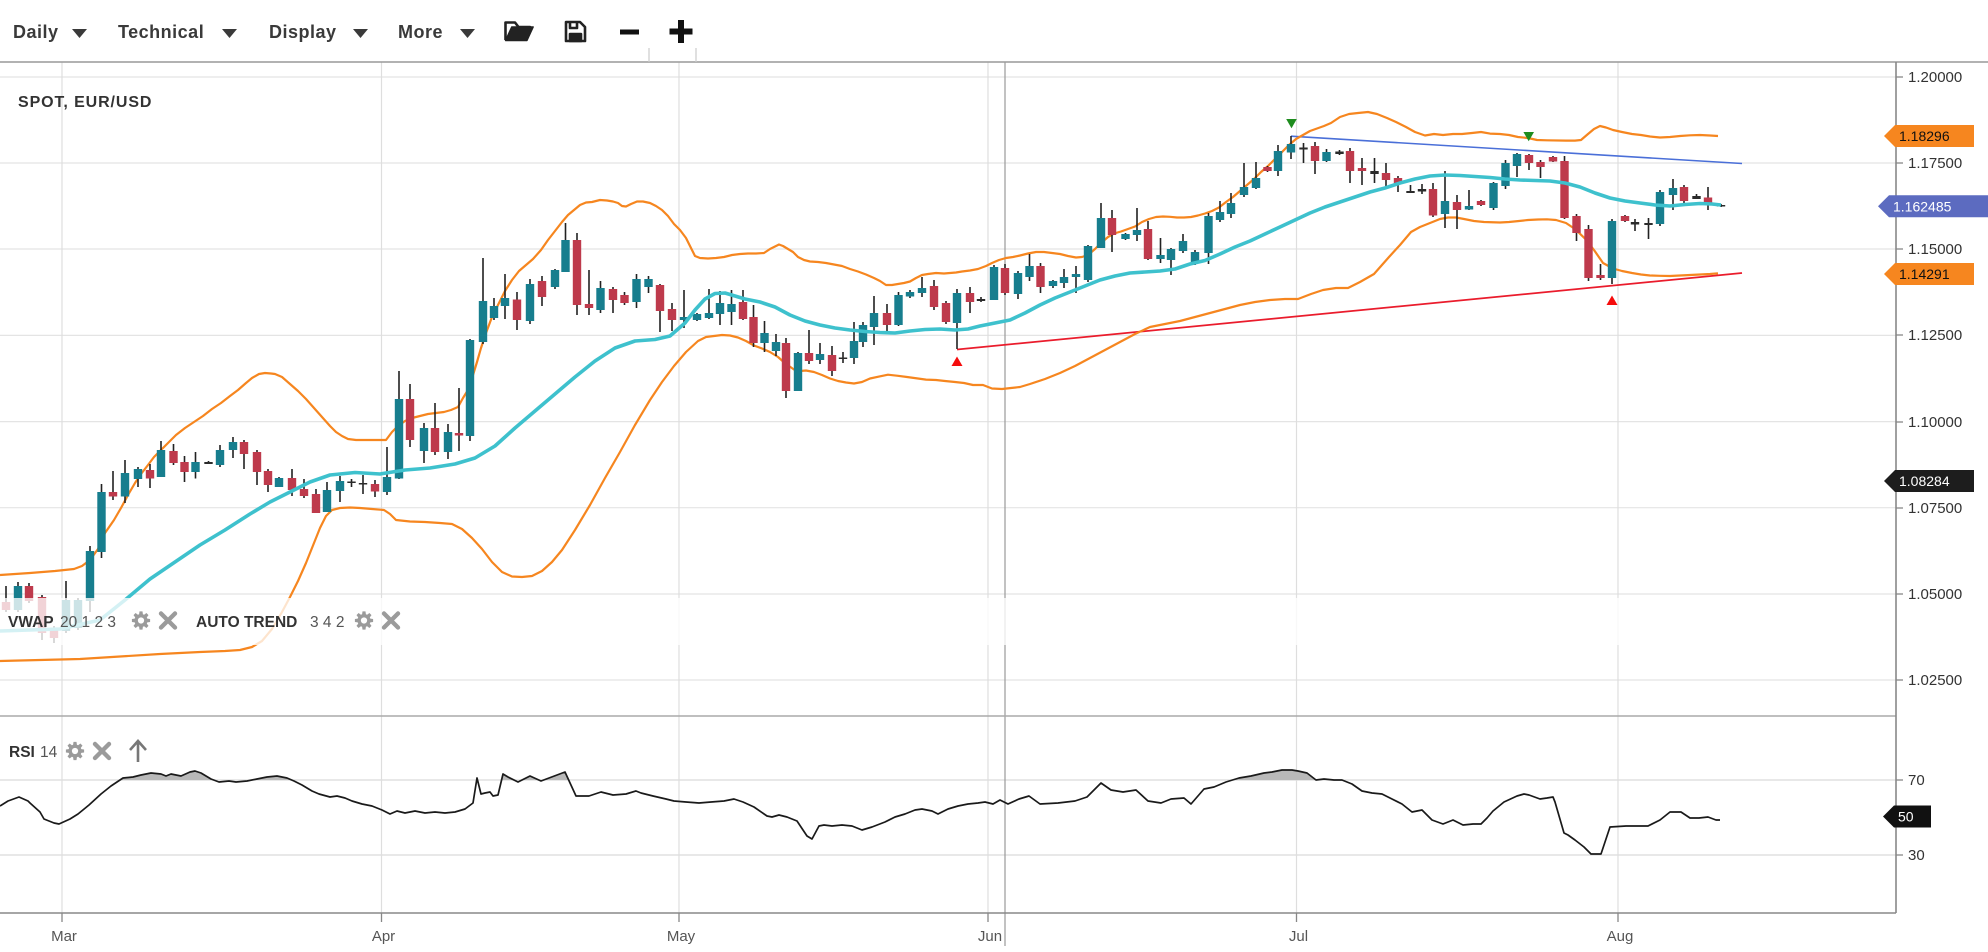 The width and height of the screenshot is (1988, 952). What do you see at coordinates (1906, 817) in the screenshot?
I see `svg-text: 50` at bounding box center [1906, 817].